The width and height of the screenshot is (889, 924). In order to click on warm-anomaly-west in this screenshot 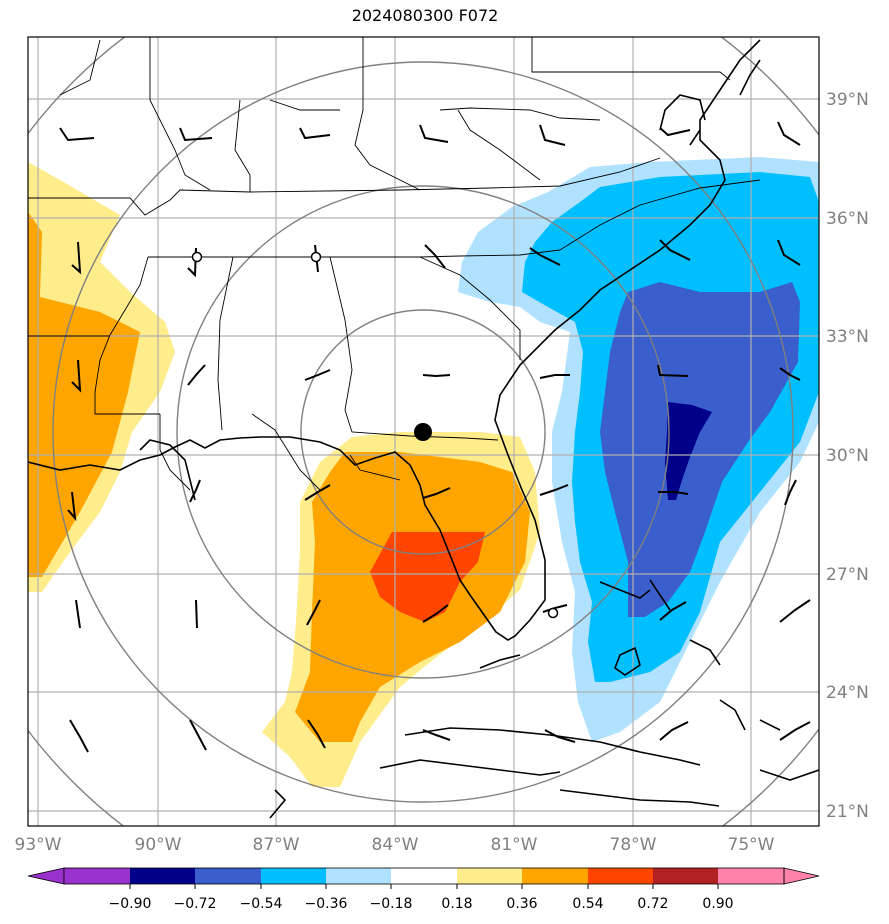, I will do `click(101, 377)`.